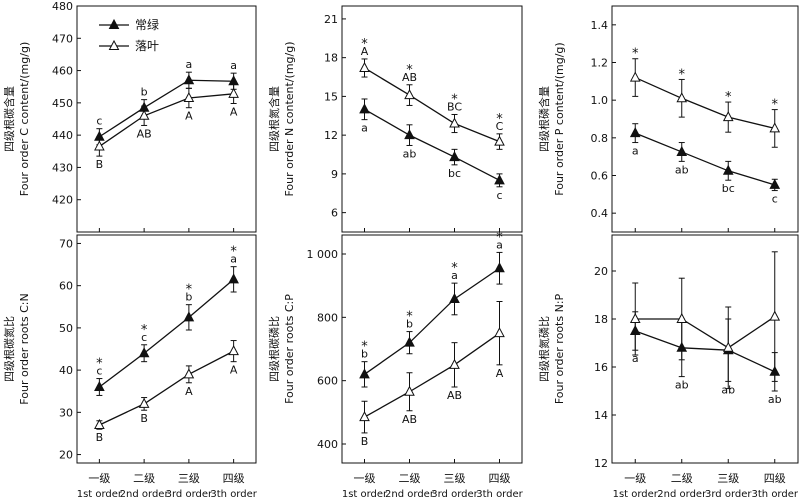 The image size is (800, 501). What do you see at coordinates (9, 349) in the screenshot?
I see `y-axis-title-cn: 四级根碳氮比` at bounding box center [9, 349].